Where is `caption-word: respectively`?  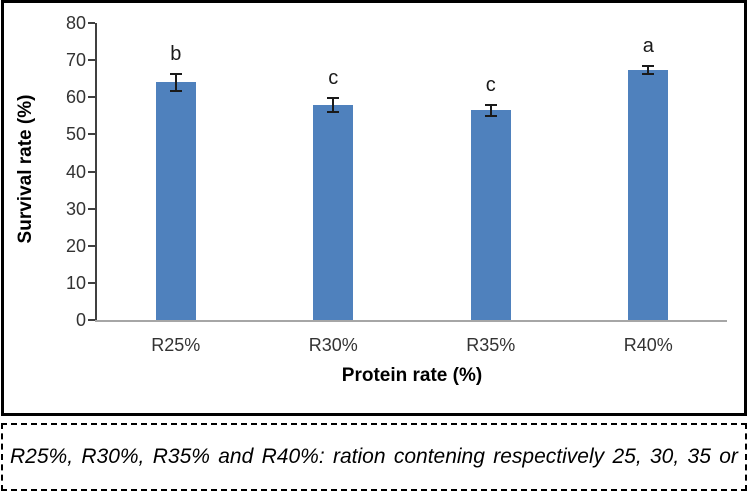
caption-word: respectively is located at coordinates (549, 456).